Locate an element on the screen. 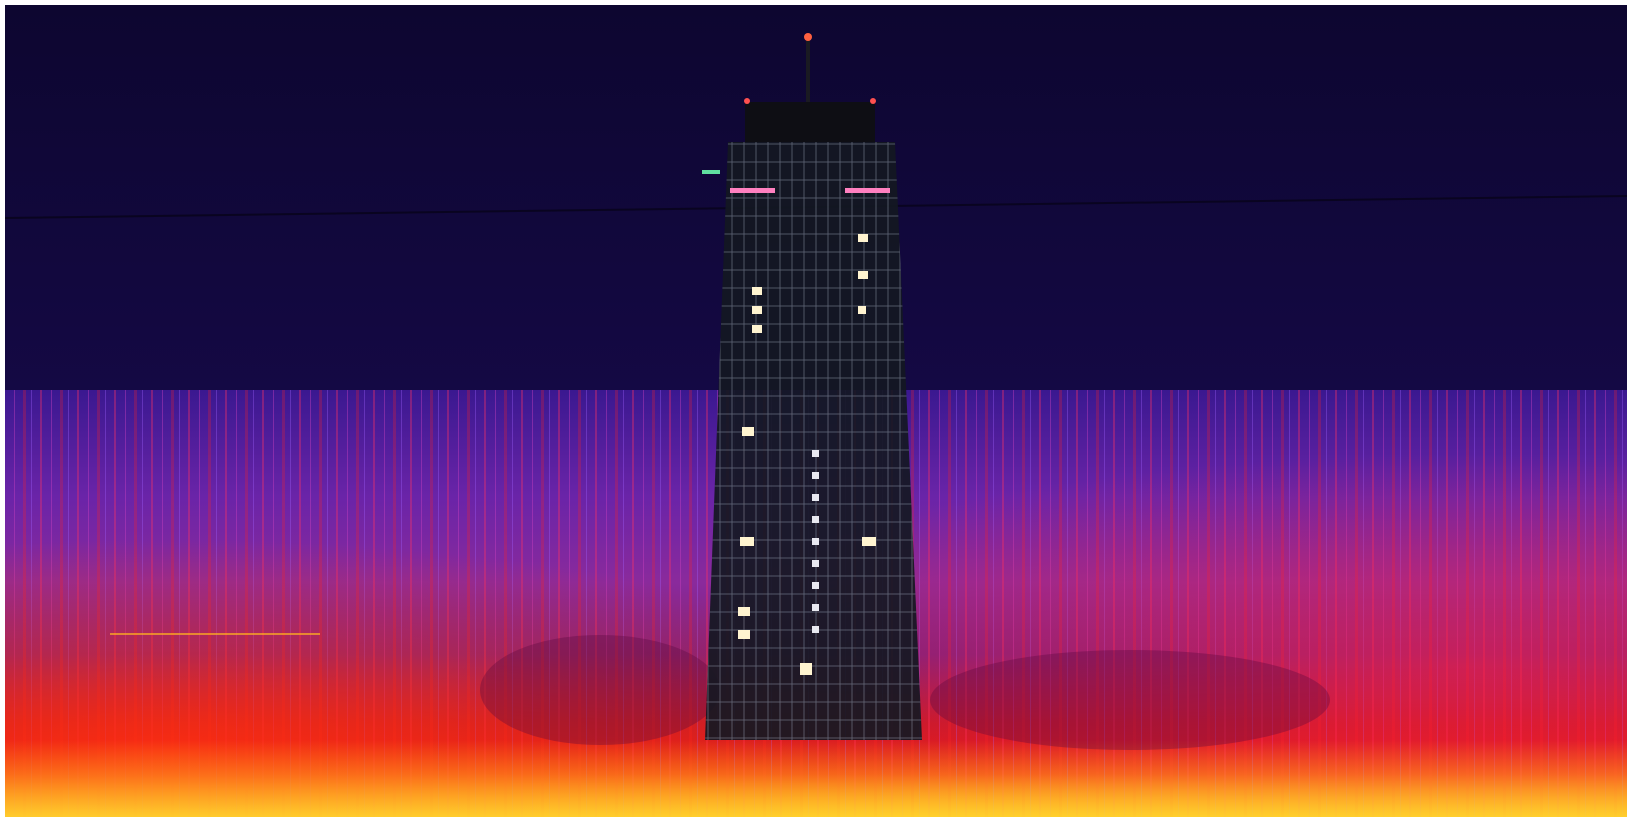 The width and height of the screenshot is (1632, 822). tower-windows is located at coordinates (813, 441).